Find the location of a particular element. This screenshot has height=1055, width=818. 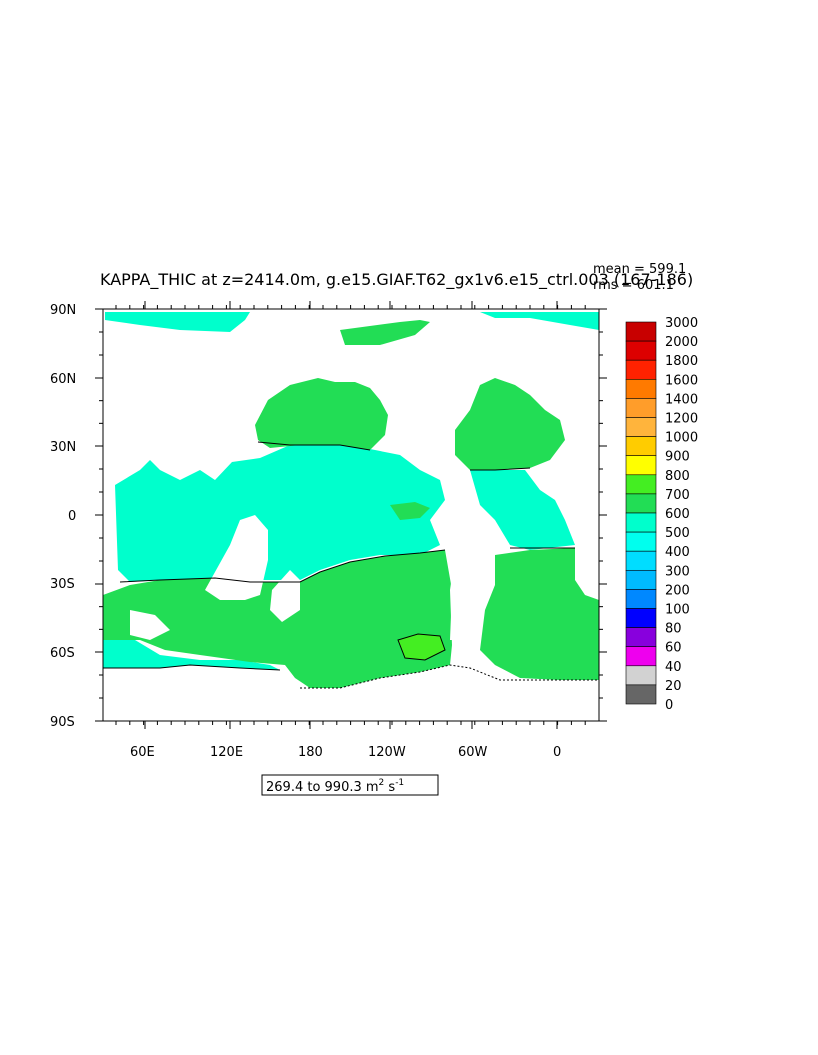

mean-label: mean = 599.1 is located at coordinates (639, 269).